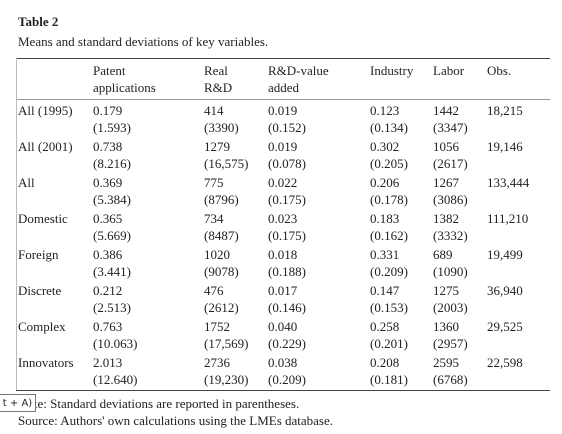 The height and width of the screenshot is (434, 562). What do you see at coordinates (108, 146) in the screenshot?
I see `mean-cell: 0.738` at bounding box center [108, 146].